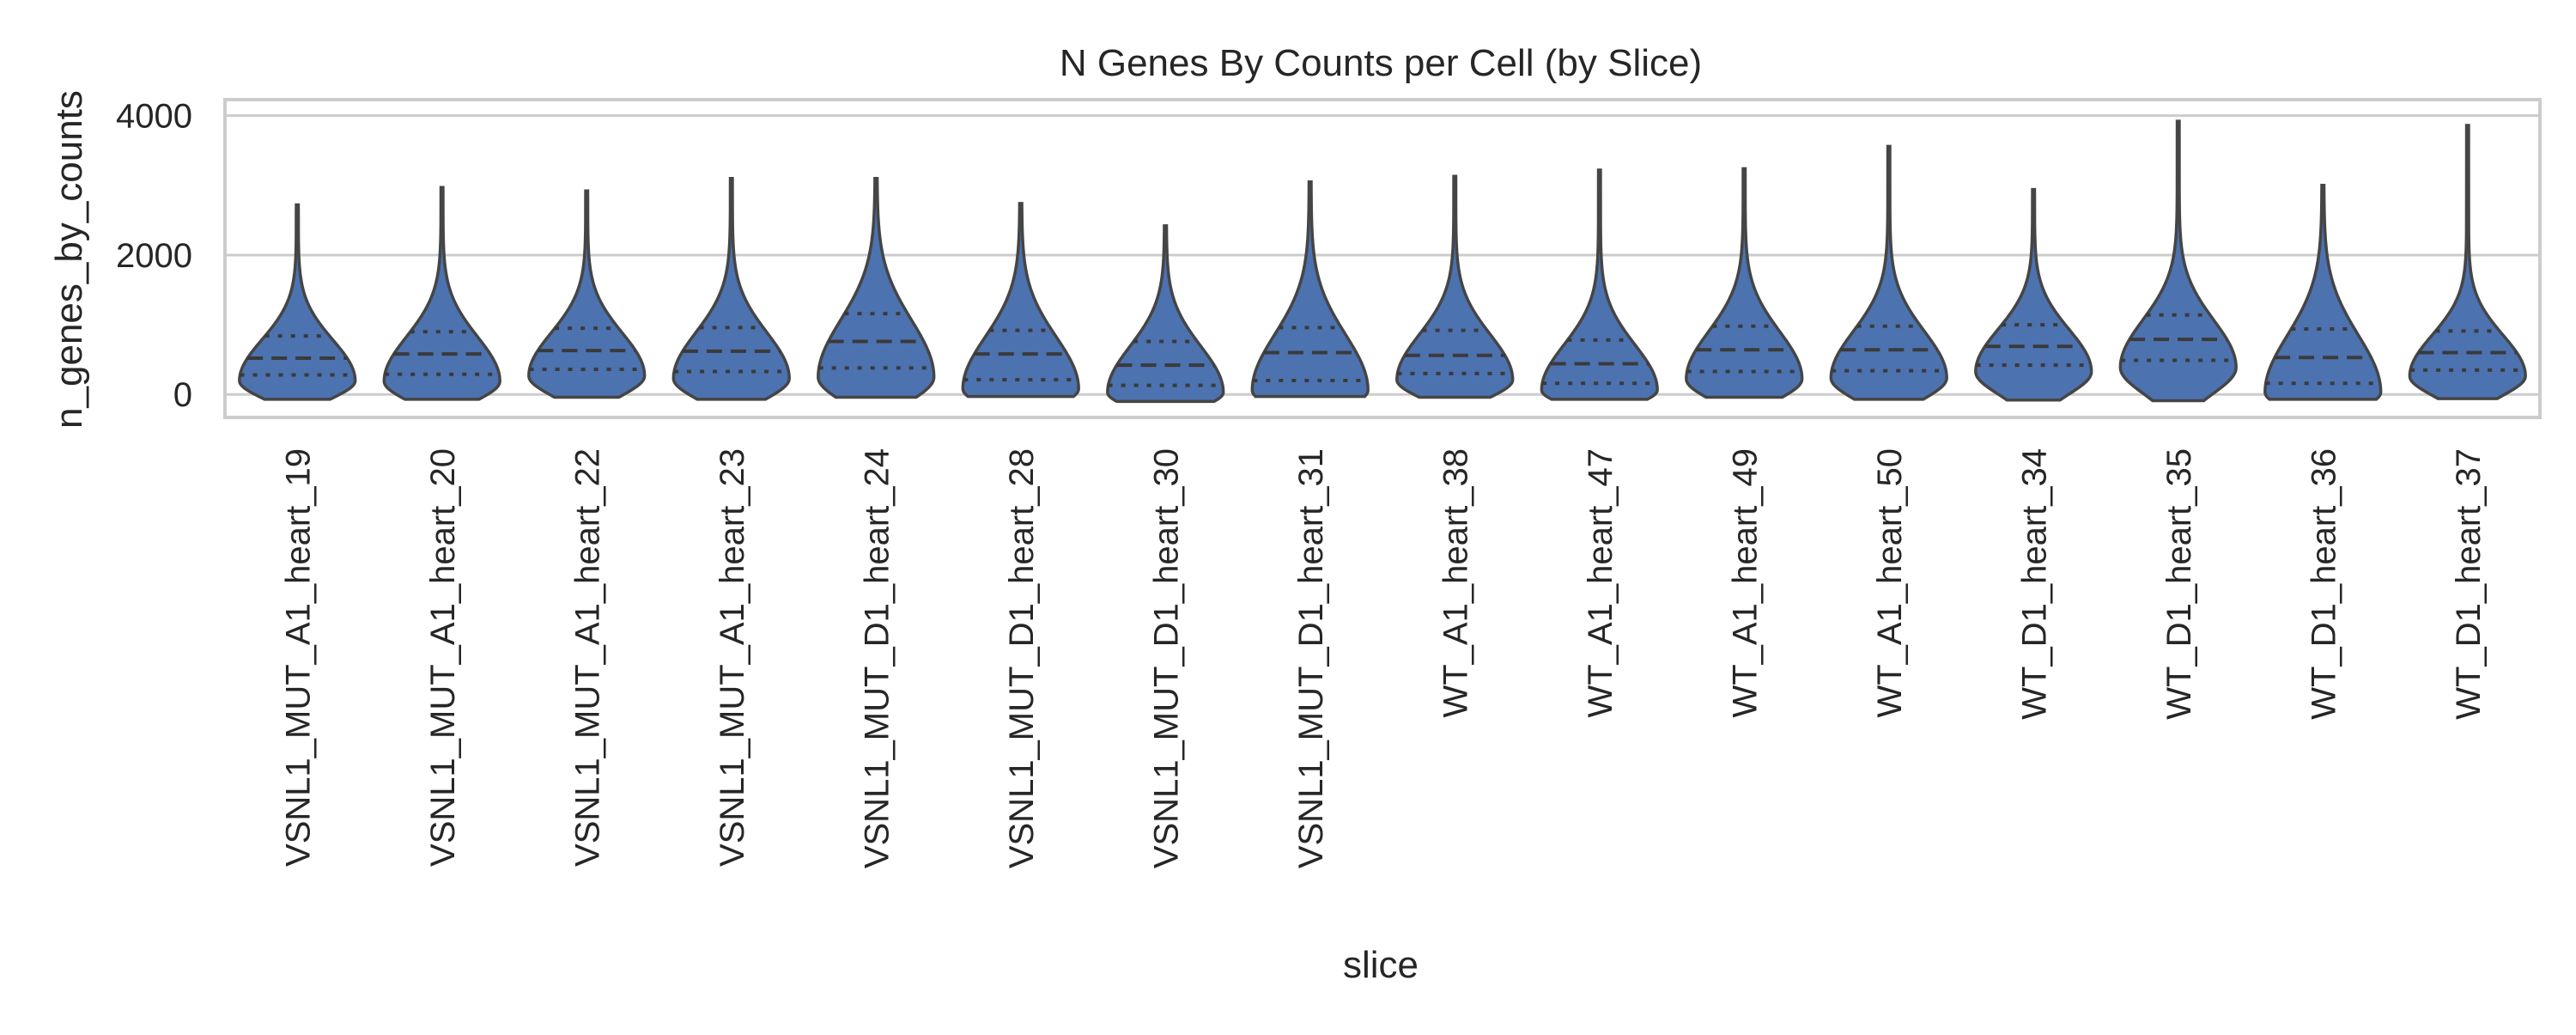 This screenshot has height=1035, width=2576. Describe the element at coordinates (2324, 584) in the screenshot. I see `x-tick-label: WT_D1_heart_36` at that location.